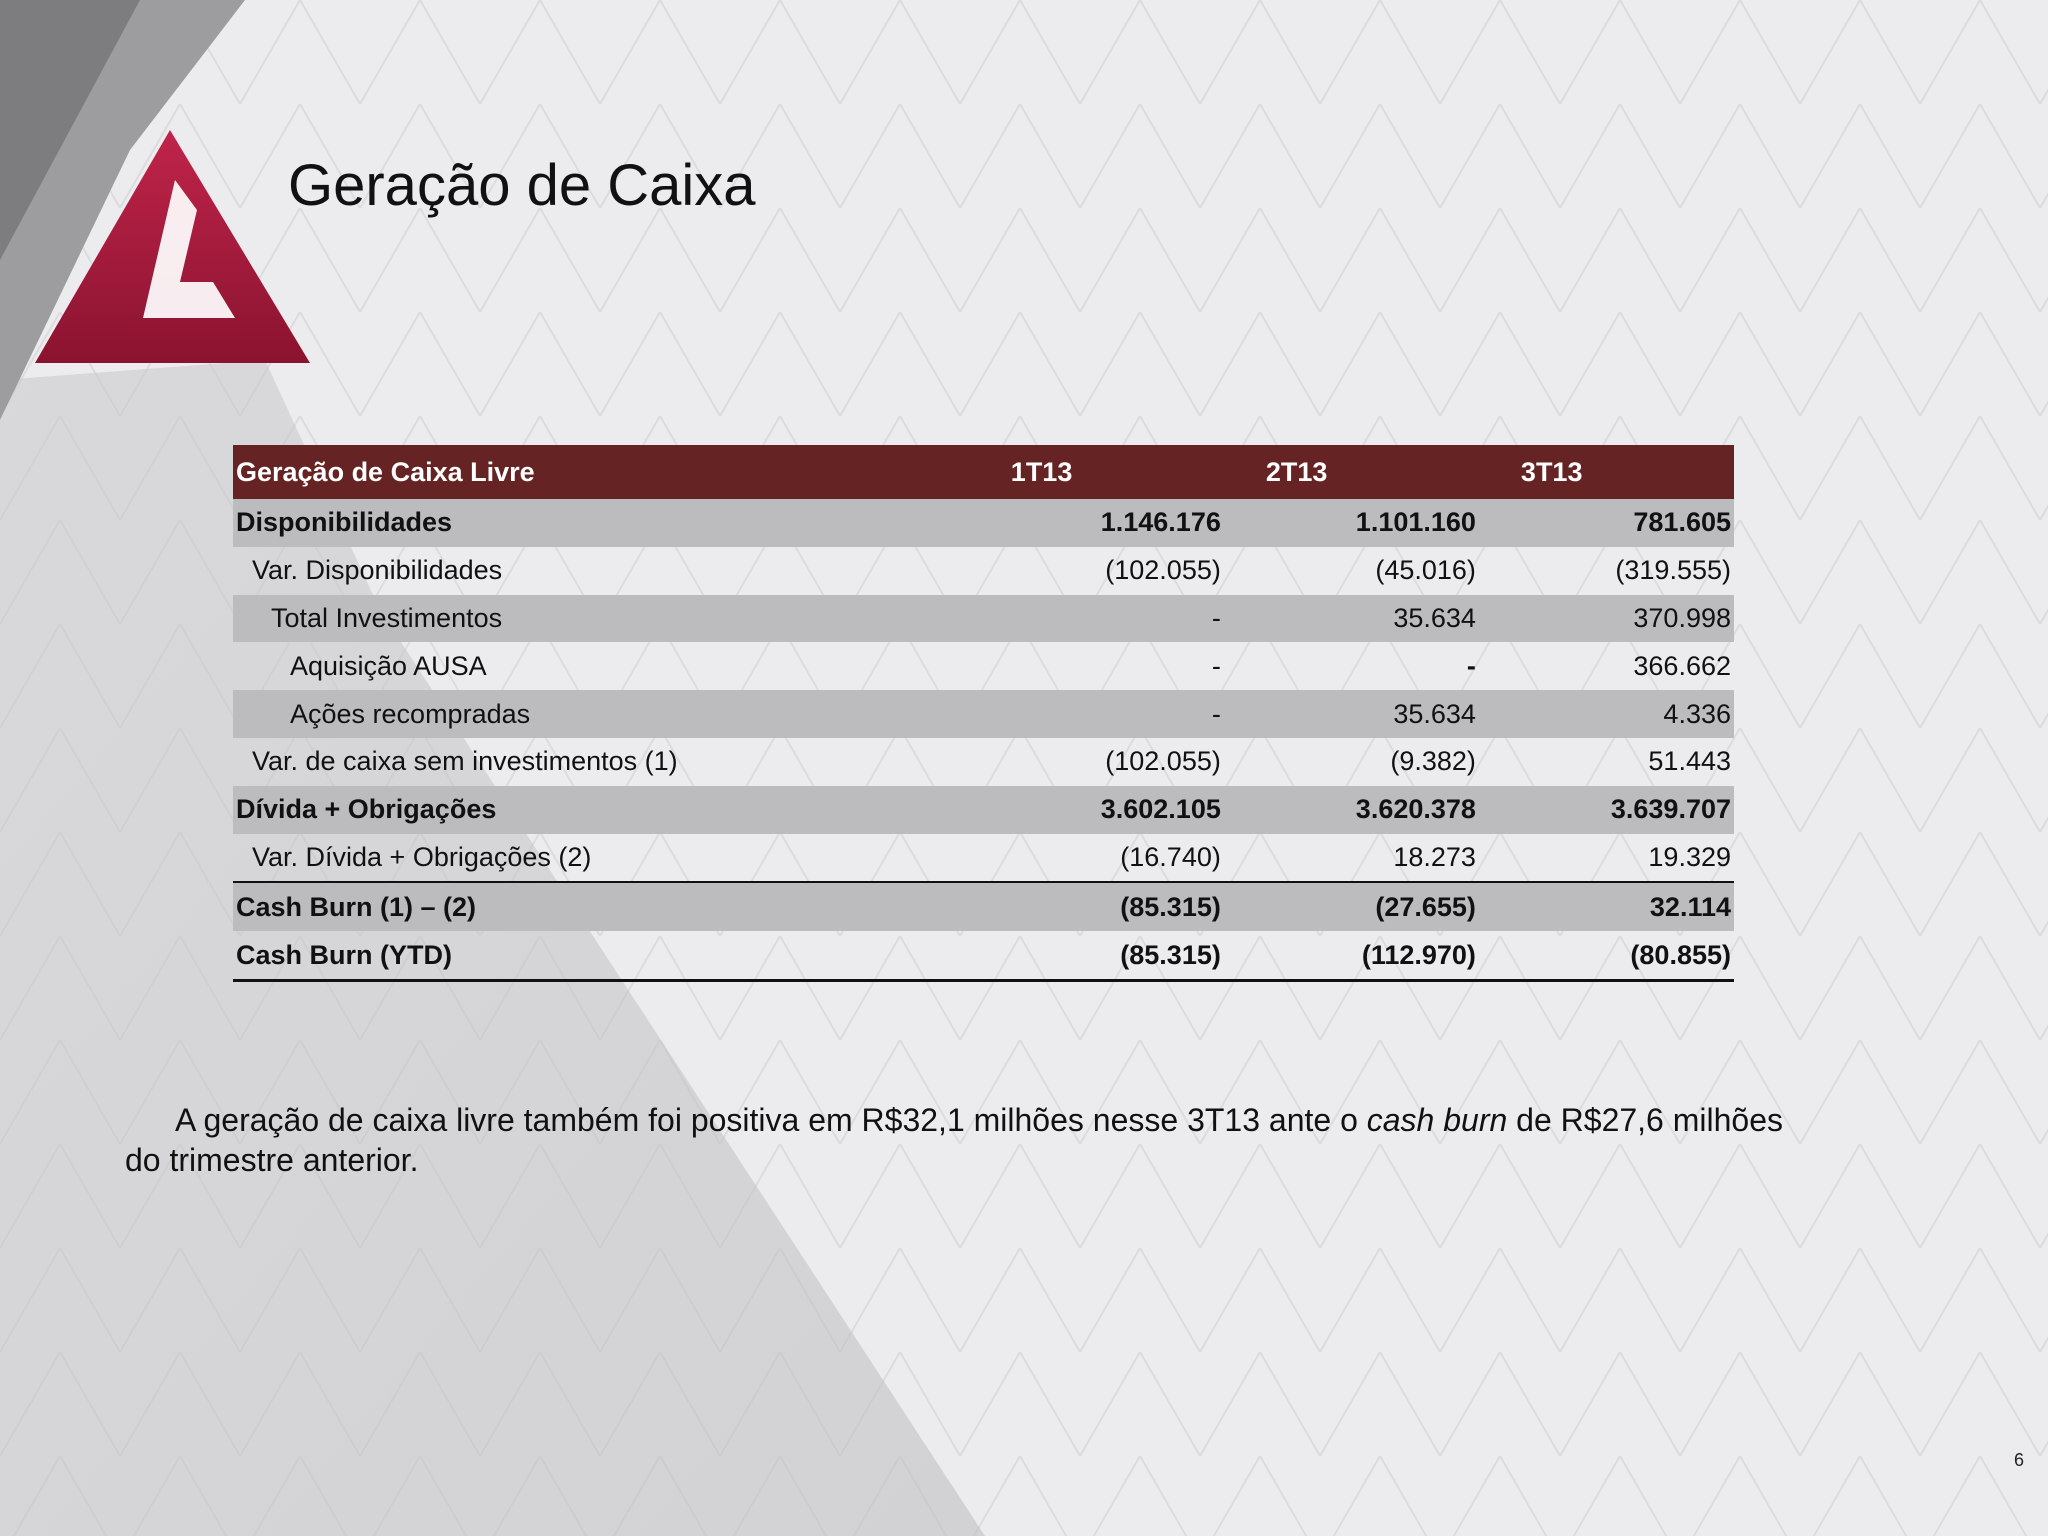  I want to click on header-2t13: 2T13, so click(1351, 472).